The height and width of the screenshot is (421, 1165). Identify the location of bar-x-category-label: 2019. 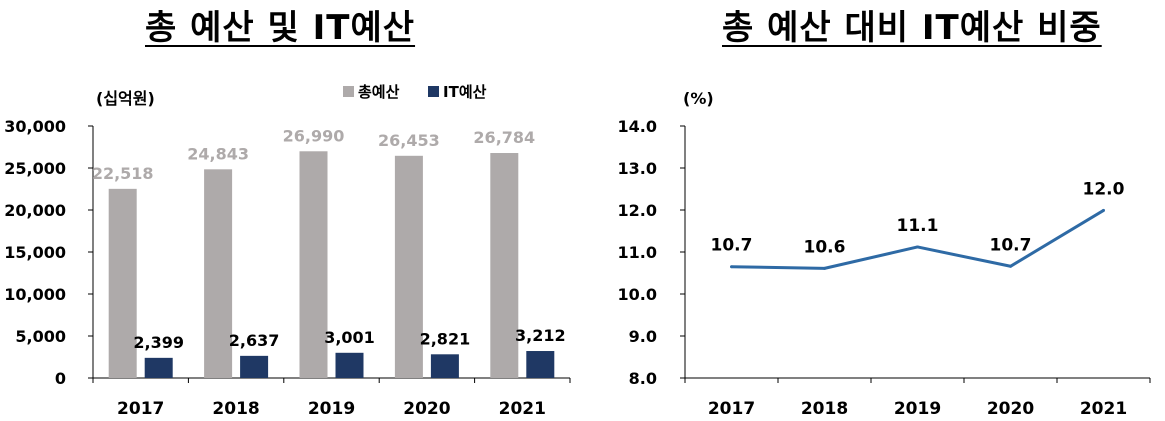
(331, 409).